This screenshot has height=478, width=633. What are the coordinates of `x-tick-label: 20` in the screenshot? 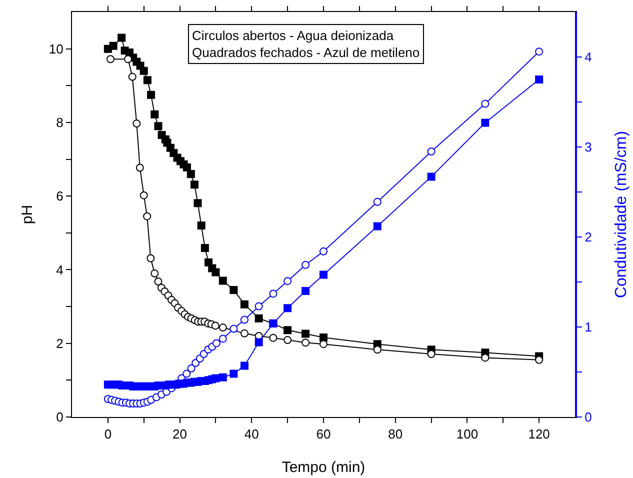 It's located at (180, 434).